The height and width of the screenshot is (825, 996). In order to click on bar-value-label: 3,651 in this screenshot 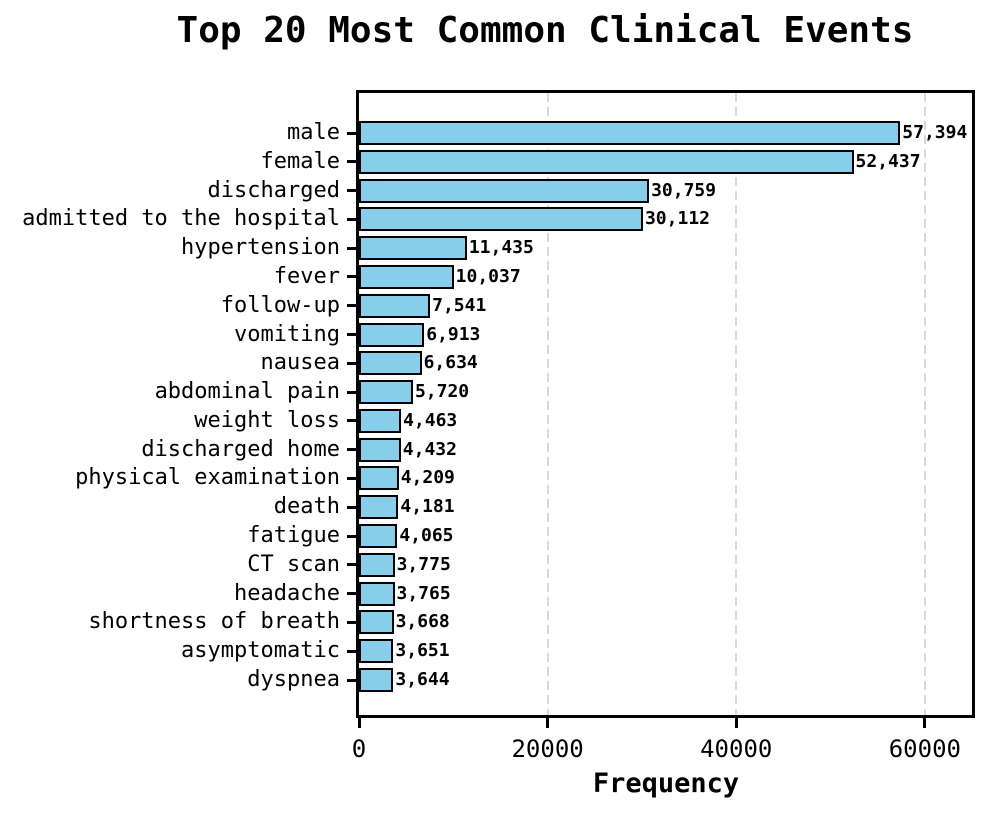, I will do `click(422, 651)`.